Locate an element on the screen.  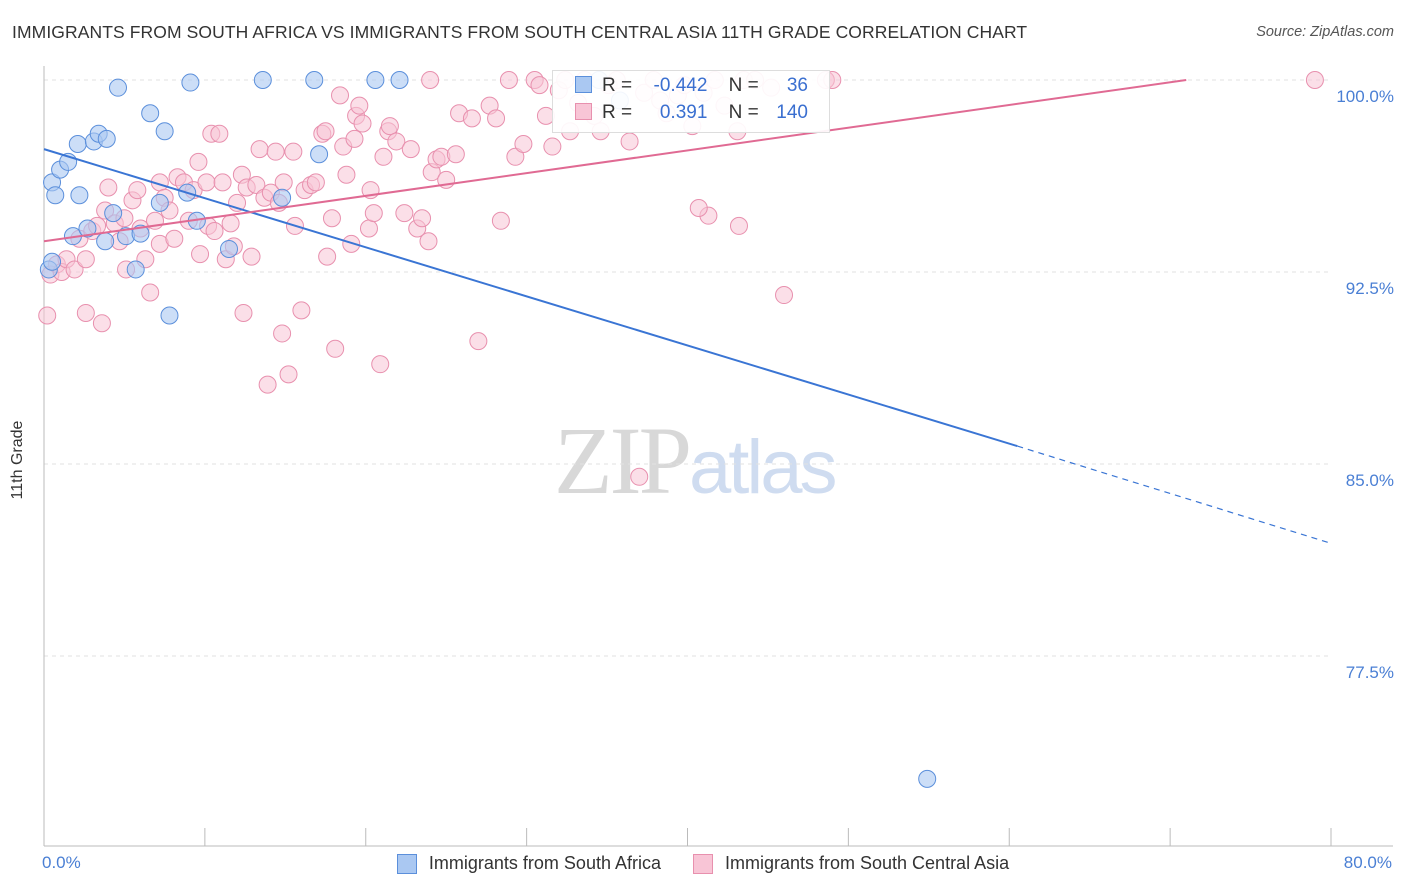
y-tick-label-2: 85.0% is located at coordinates (1369, 480).